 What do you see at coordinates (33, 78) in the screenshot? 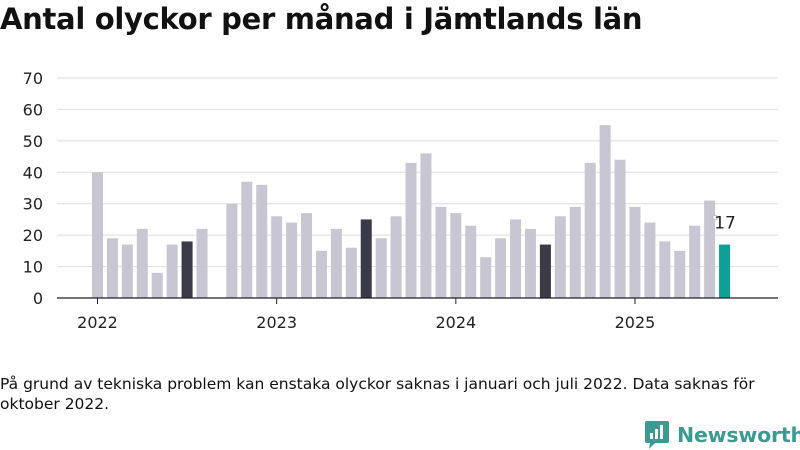
I see `y-tick-label: 70` at bounding box center [33, 78].